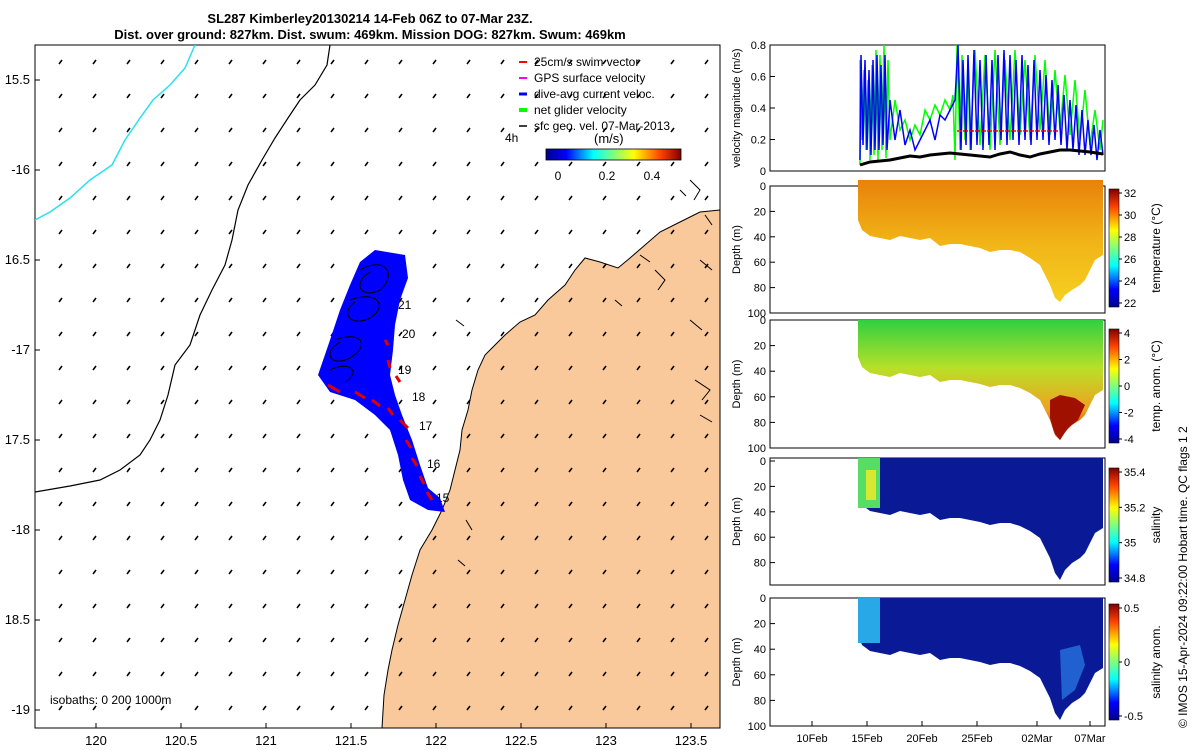  What do you see at coordinates (1127, 361) in the screenshot?
I see `colorbar-tick-label: 2` at bounding box center [1127, 361].